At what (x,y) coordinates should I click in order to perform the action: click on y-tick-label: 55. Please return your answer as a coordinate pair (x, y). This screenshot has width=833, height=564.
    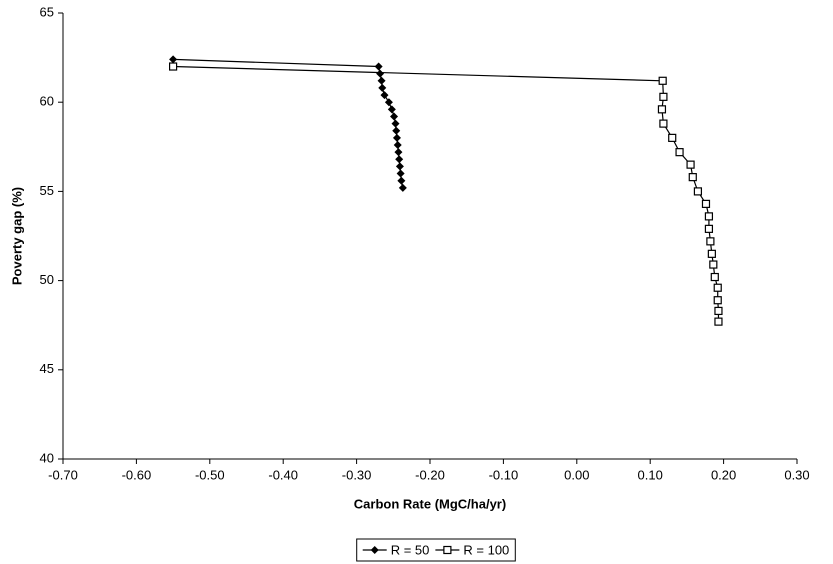
    Looking at the image, I should click on (47, 190).